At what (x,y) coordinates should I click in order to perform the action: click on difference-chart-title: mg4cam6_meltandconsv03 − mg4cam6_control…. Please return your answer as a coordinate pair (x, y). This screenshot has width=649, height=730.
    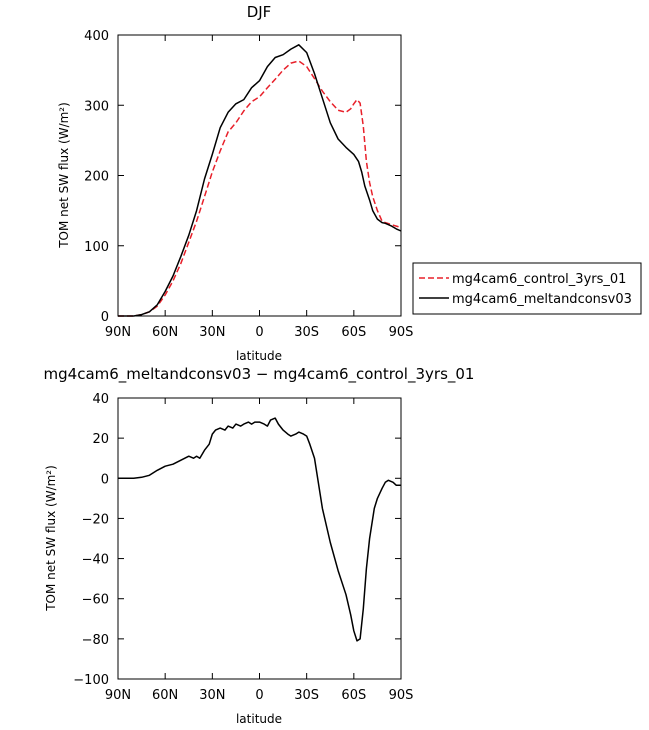
    Looking at the image, I should click on (259, 374).